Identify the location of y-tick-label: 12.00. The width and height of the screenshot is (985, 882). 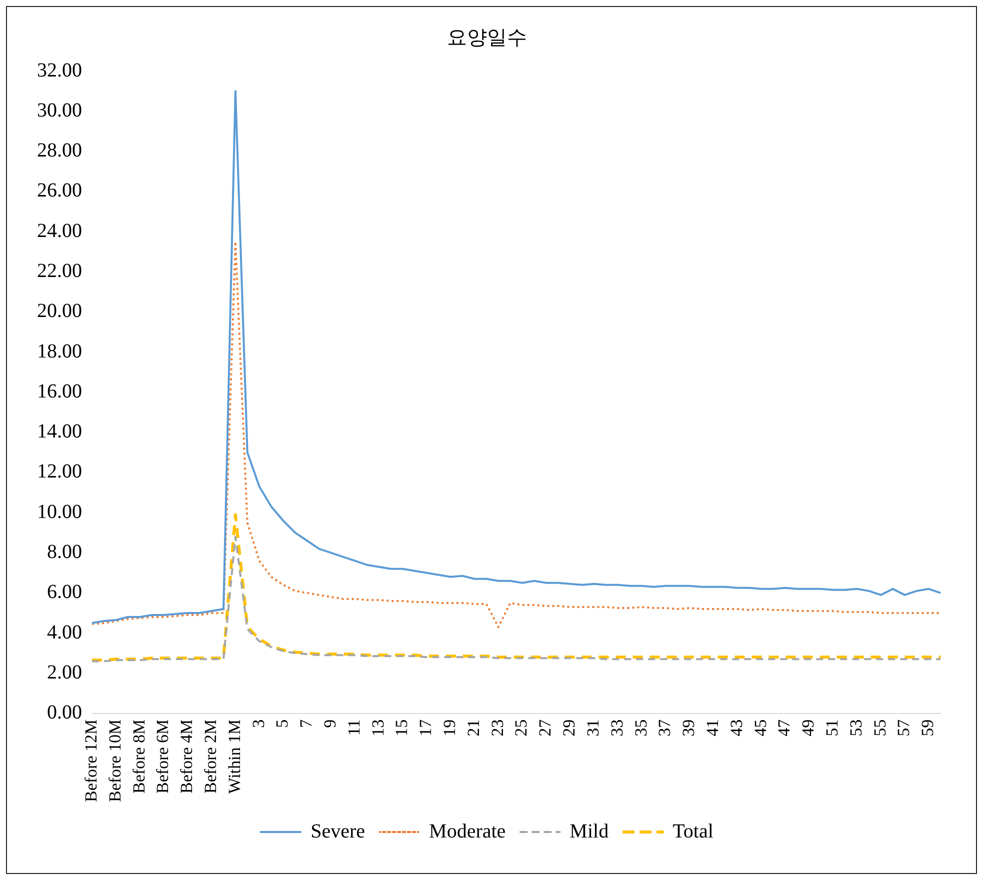
(59, 471).